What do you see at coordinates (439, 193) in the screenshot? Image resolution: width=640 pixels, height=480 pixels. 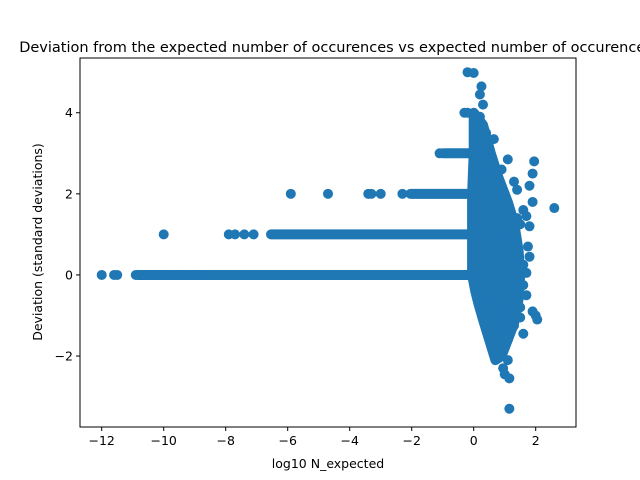 I see `data-band-y2` at bounding box center [439, 193].